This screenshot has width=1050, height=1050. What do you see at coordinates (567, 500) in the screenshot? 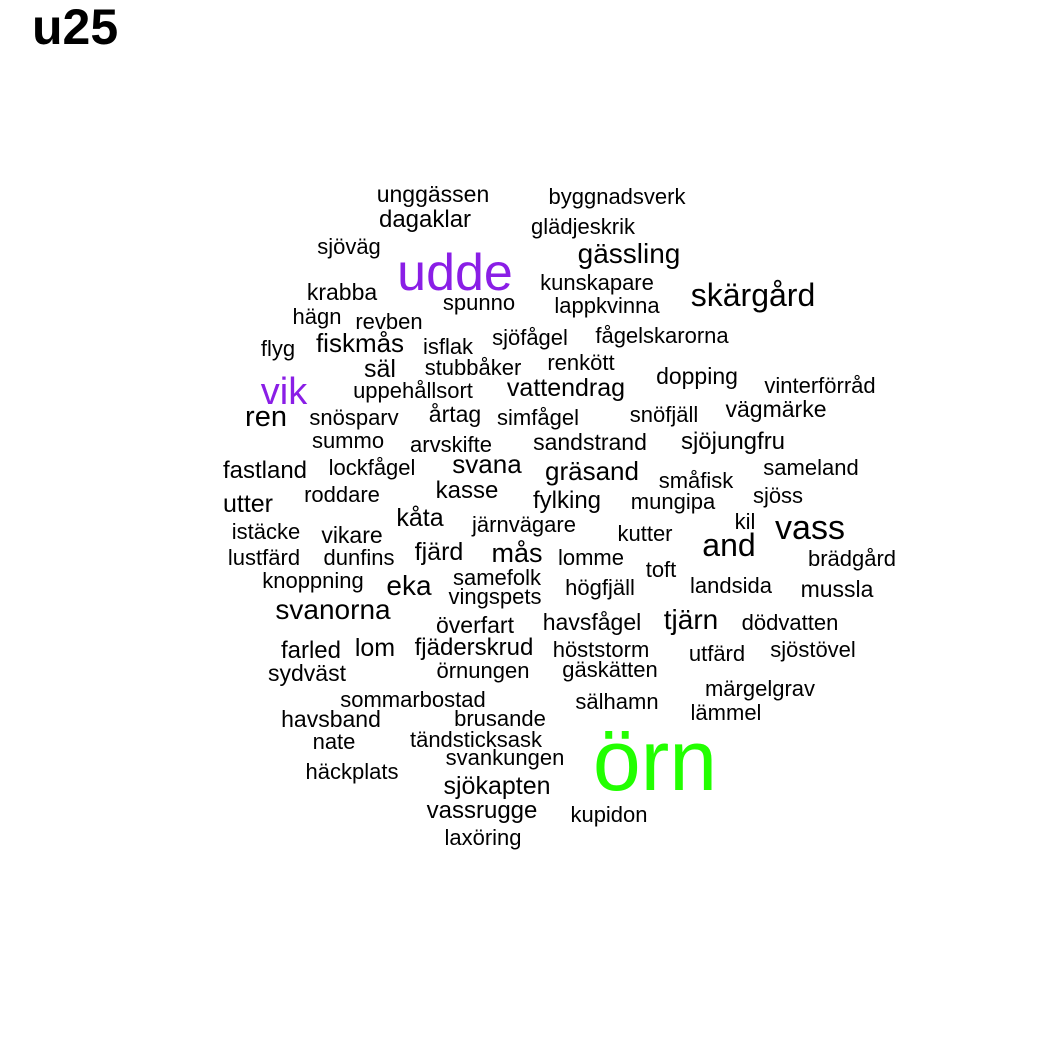
I see `word-fylking: fylking` at bounding box center [567, 500].